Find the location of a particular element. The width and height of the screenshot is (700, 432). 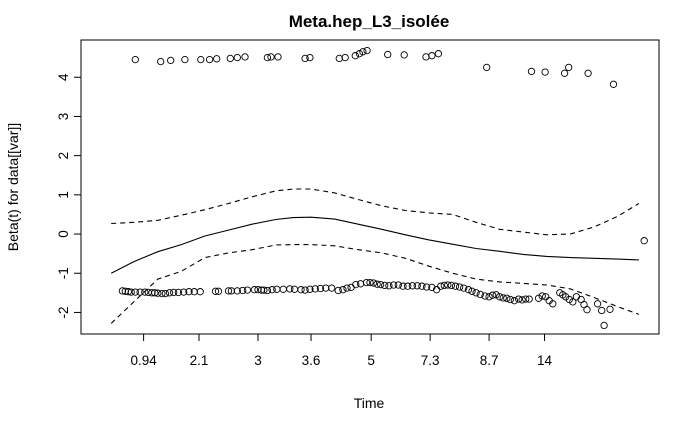

x-tick-label: 0.94 is located at coordinates (143, 360).